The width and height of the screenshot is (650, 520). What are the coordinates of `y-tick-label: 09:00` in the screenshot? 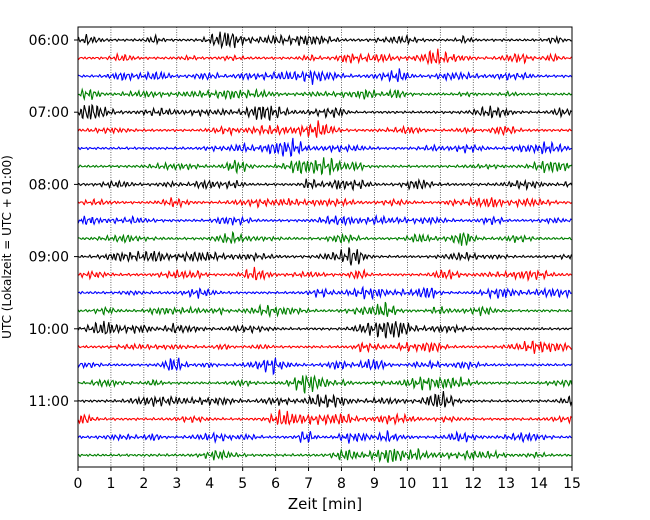 It's located at (49, 258).